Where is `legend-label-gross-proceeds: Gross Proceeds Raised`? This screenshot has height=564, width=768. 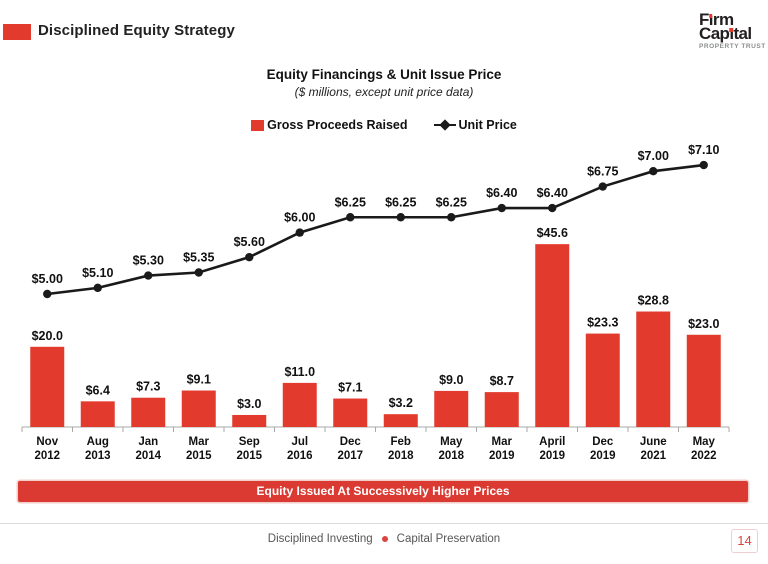 legend-label-gross-proceeds: Gross Proceeds Raised is located at coordinates (337, 125).